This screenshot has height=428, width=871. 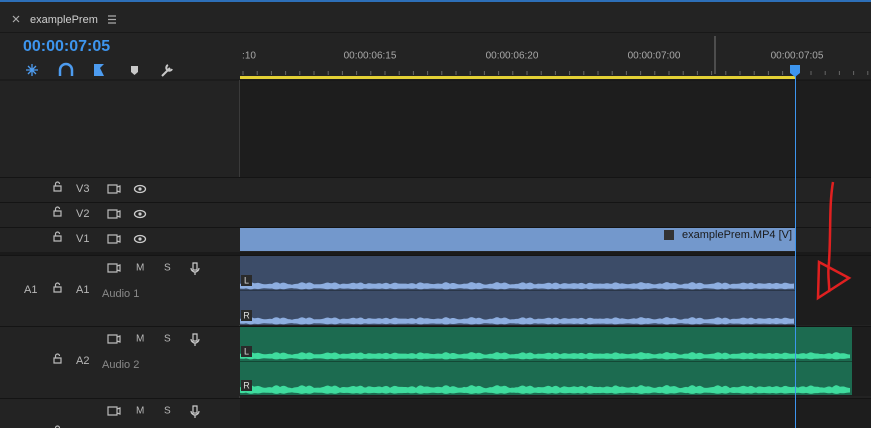 I want to click on track-name: V1, so click(x=82, y=239).